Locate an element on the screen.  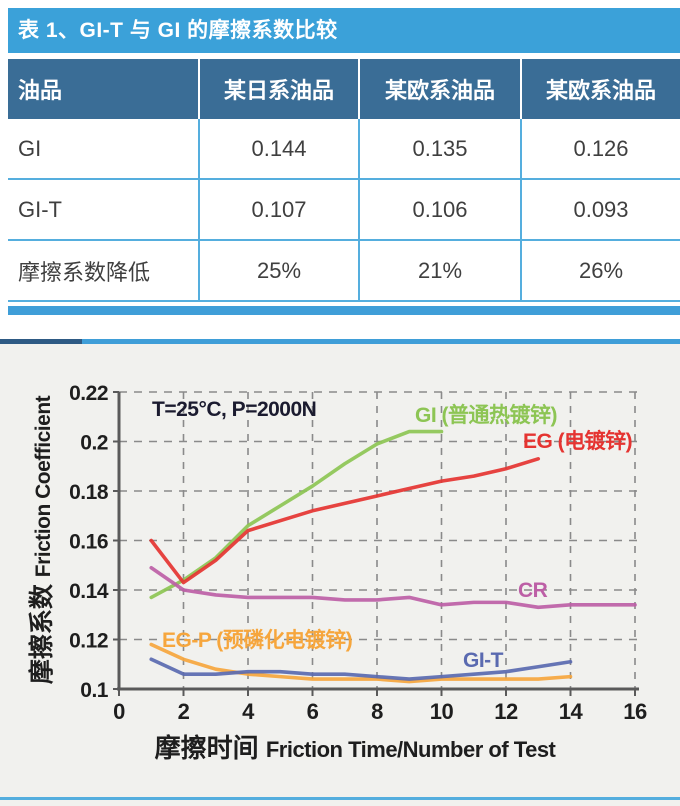
table-row: GI-T 0.107 0.106 0.093 is located at coordinates (344, 210).